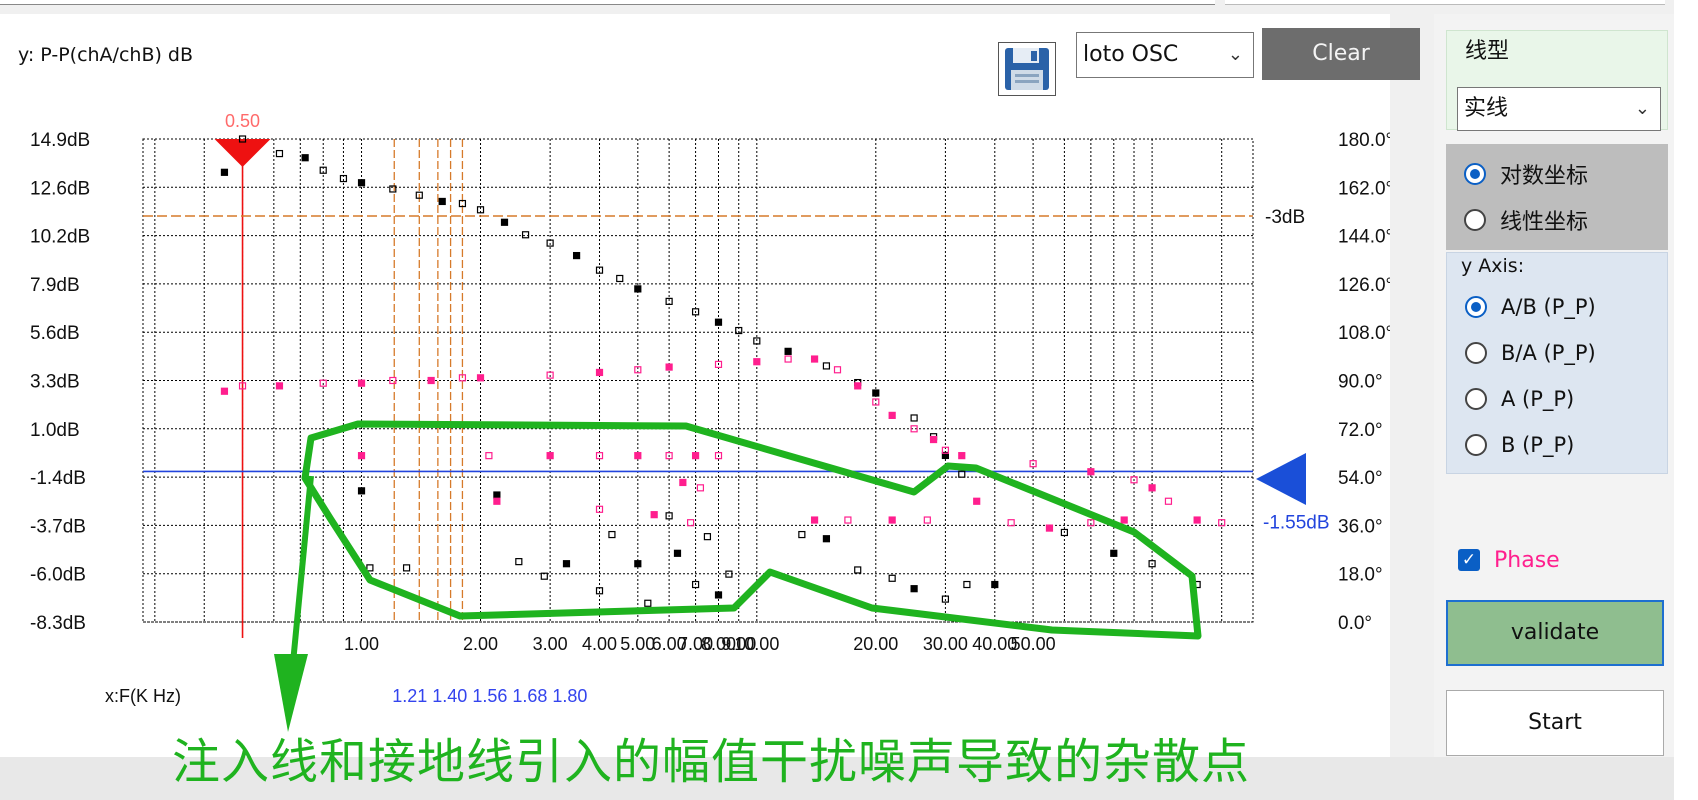 Image resolution: width=1698 pixels, height=800 pixels. Describe the element at coordinates (60, 237) in the screenshot. I see `y-tick-label: 10.2dB` at that location.